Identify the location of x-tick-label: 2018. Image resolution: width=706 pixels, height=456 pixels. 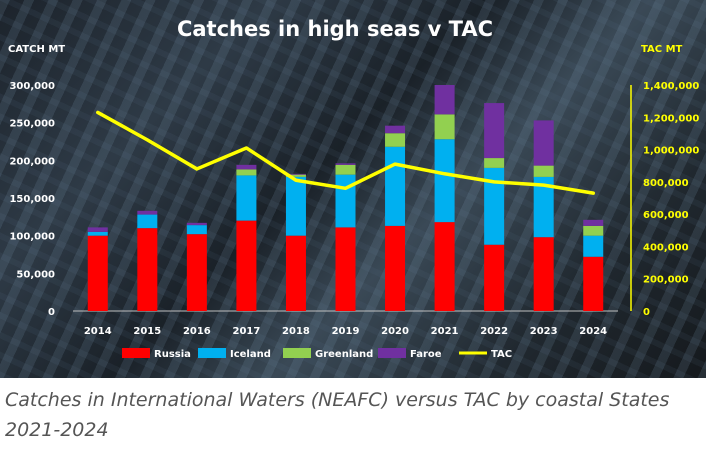
(296, 331).